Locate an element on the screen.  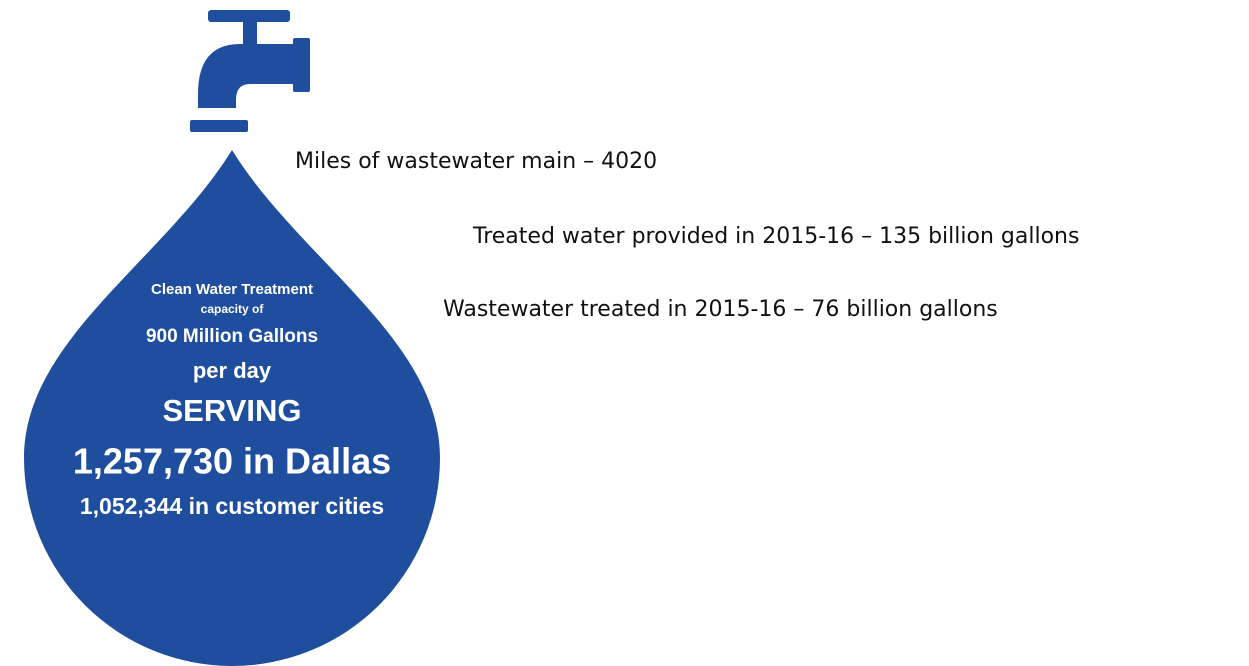
fact: Miles of wastewater main – 4020 is located at coordinates (476, 161).